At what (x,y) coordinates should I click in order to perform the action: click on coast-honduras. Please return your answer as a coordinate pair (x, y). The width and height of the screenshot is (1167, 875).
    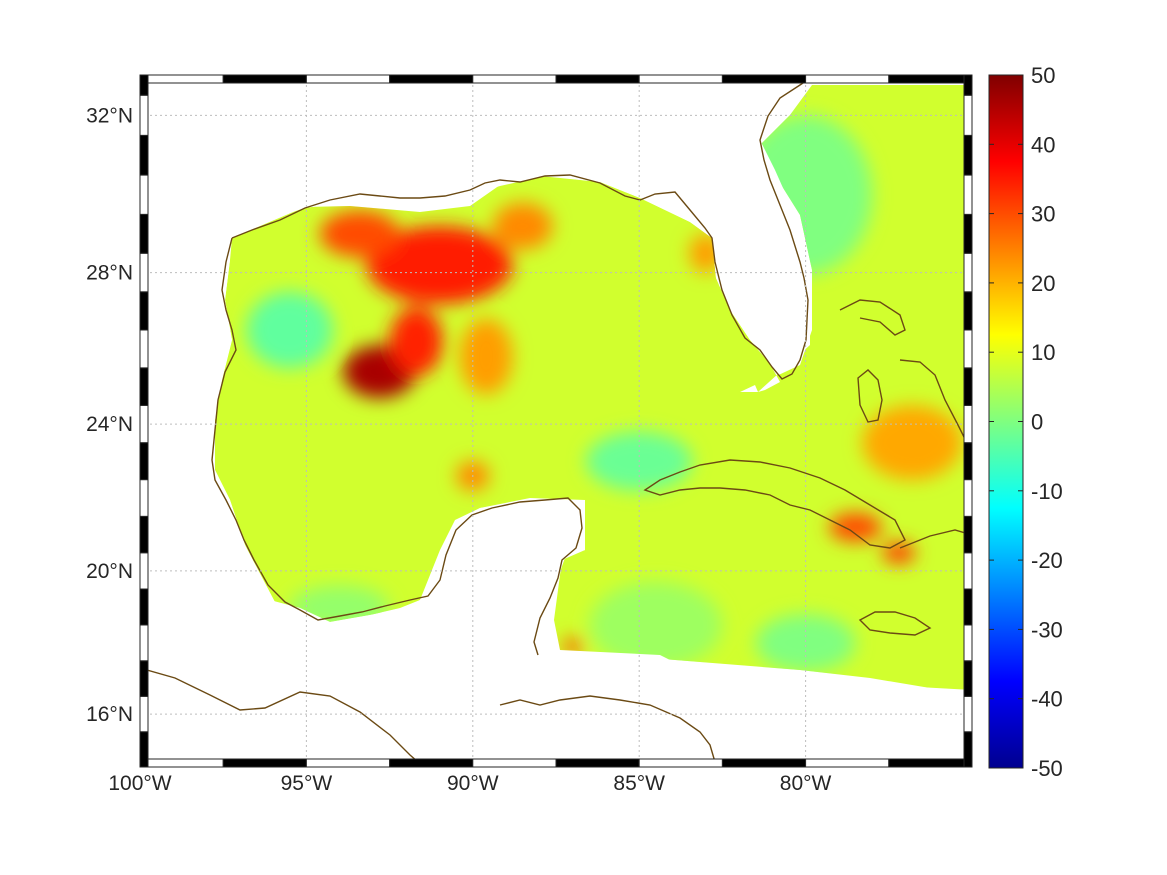
    Looking at the image, I should click on (607, 729).